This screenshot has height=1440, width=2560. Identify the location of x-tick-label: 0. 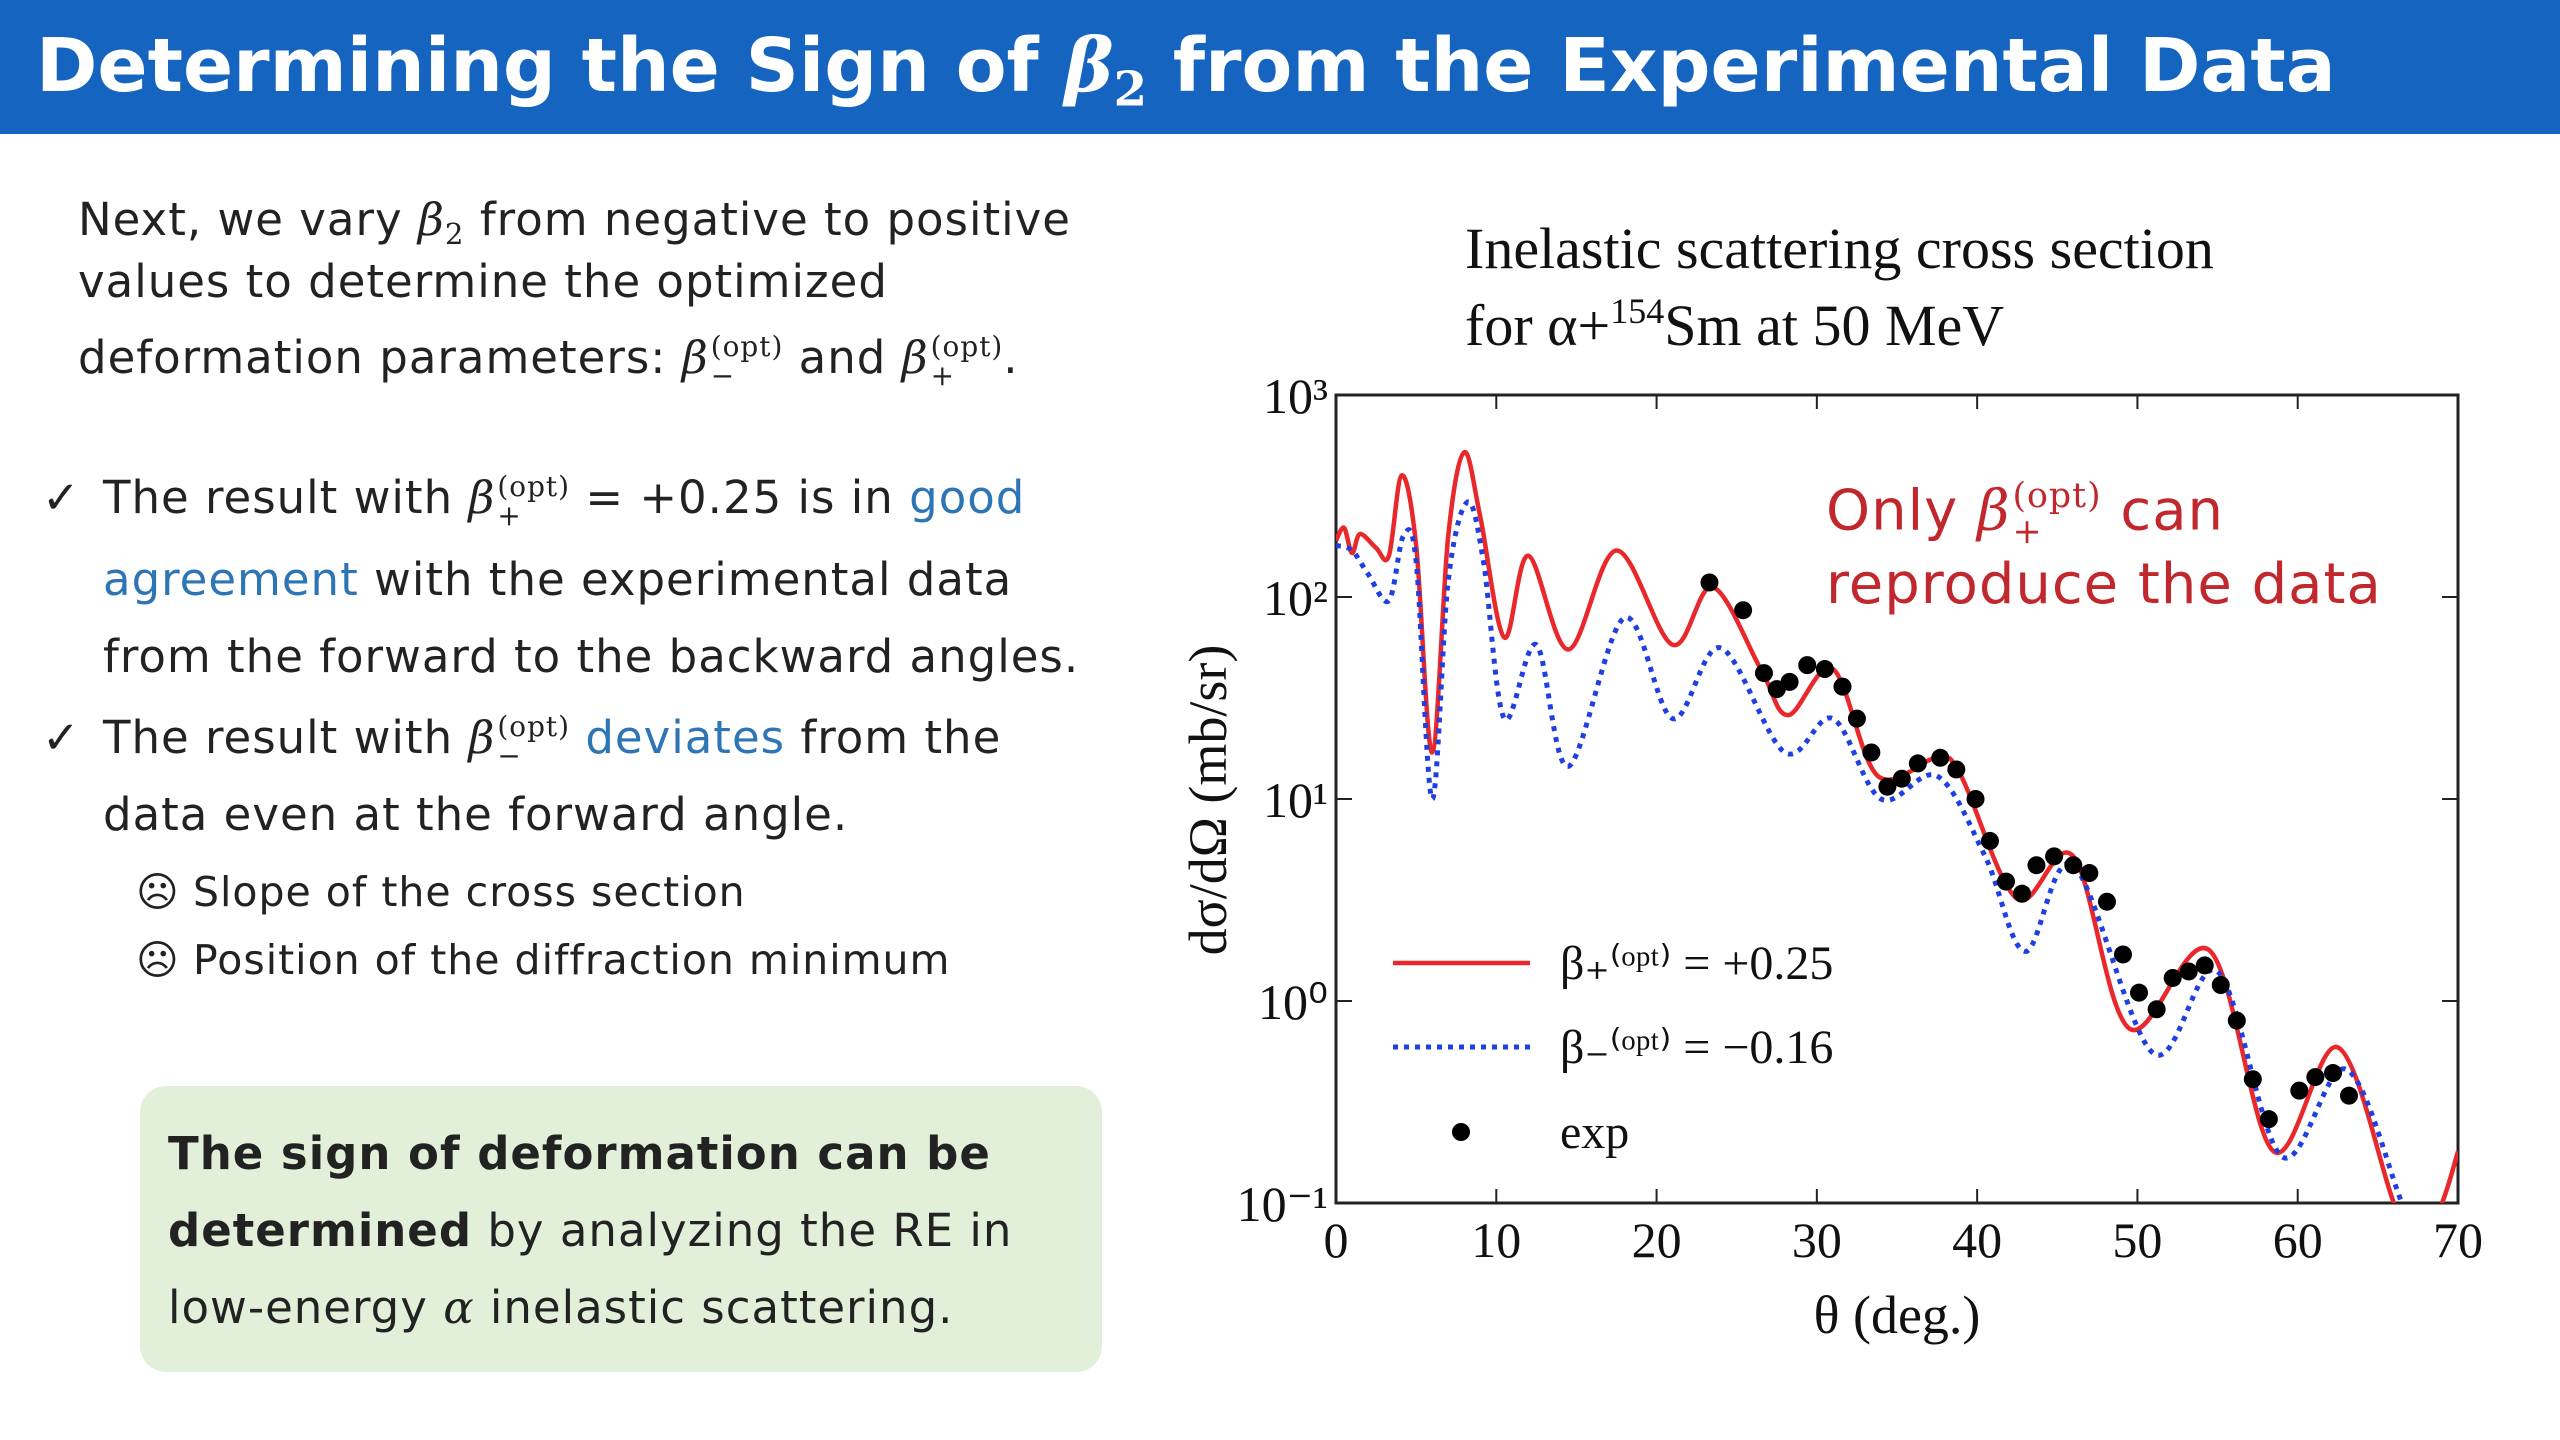
(1336, 1240).